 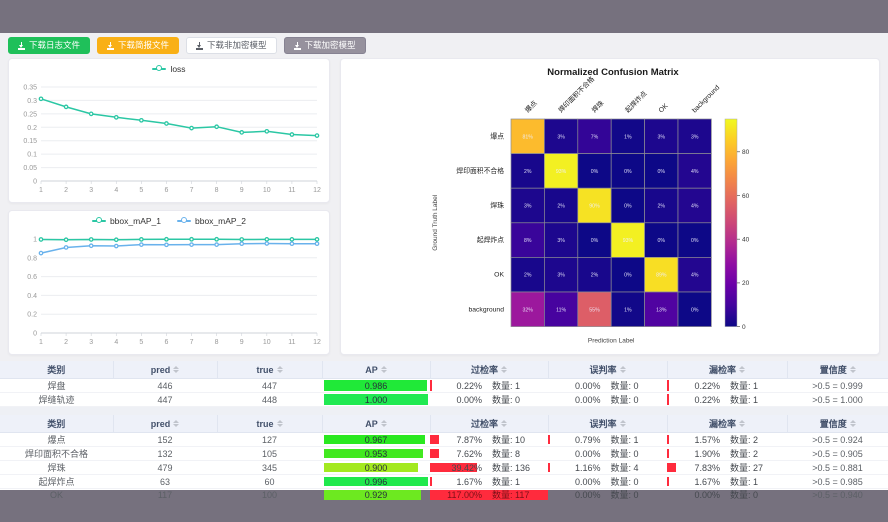 I want to click on svg-text: 4, so click(x=116, y=342).